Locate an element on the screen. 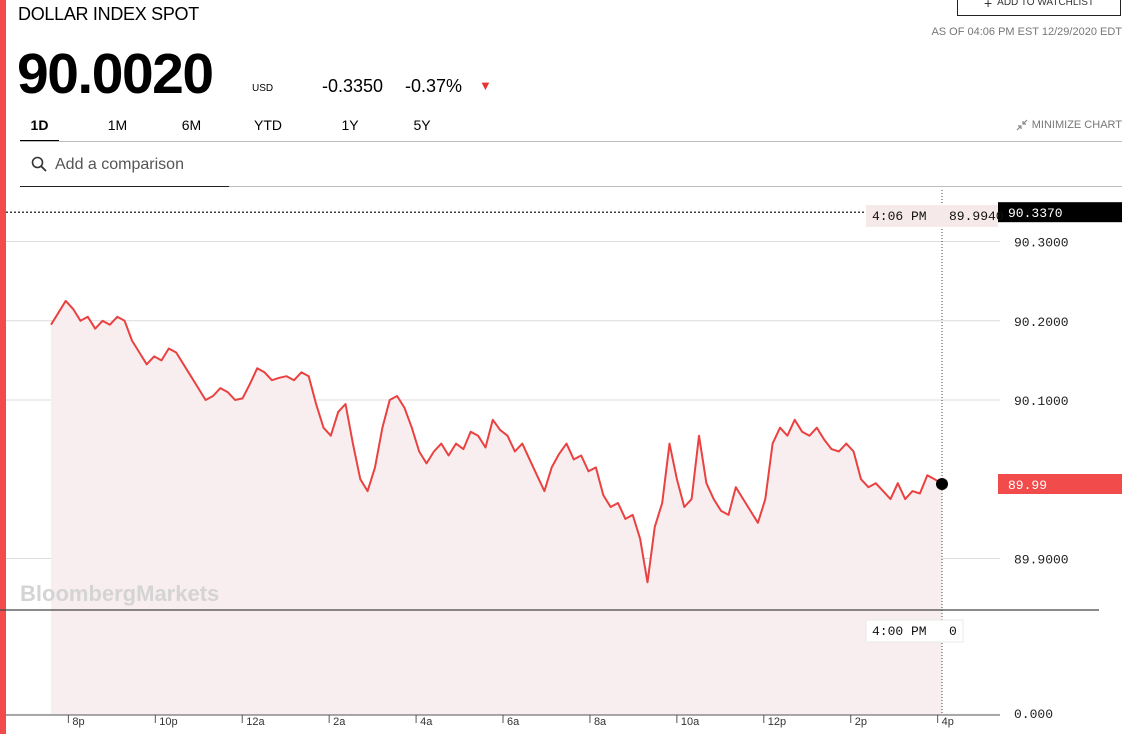 The width and height of the screenshot is (1126, 734). y-tick-label: 90.1000 is located at coordinates (1041, 401).